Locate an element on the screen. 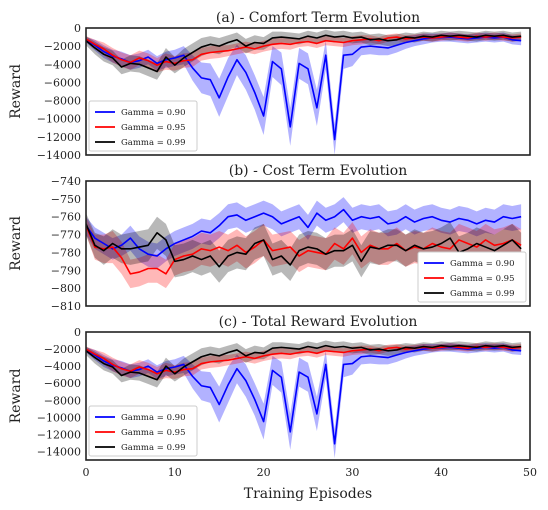  y-tick-label: −760 is located at coordinates (66, 217).